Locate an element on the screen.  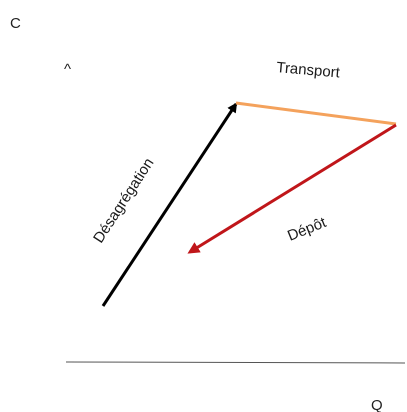
transport-arrow is located at coordinates (316, 113).